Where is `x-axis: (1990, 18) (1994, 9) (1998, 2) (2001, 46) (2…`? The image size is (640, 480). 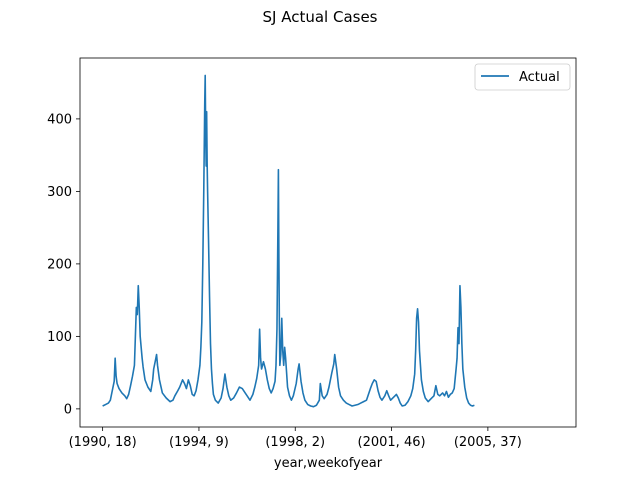
x-axis: (1990, 18) (1994, 9) (1998, 2) (2001, 46) (2… is located at coordinates (295, 438).